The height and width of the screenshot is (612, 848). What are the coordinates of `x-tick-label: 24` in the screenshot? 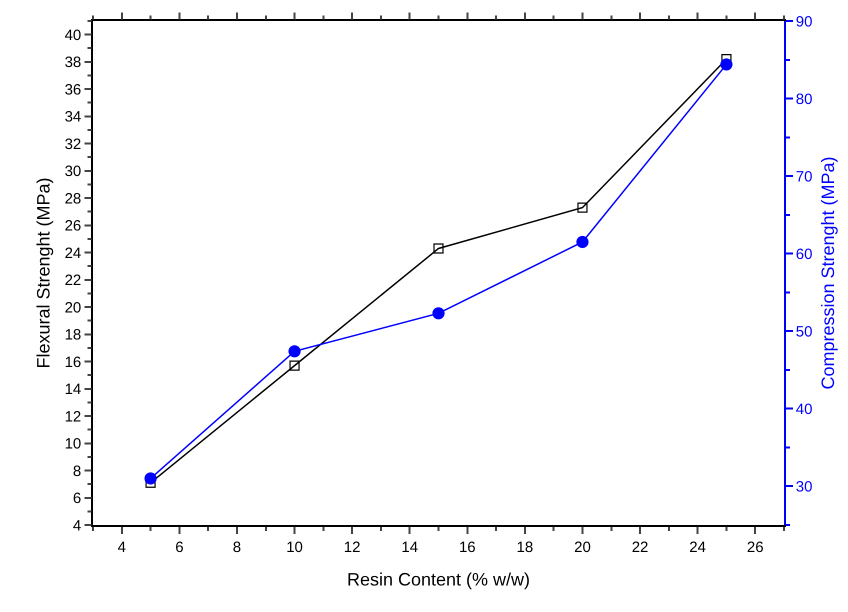 It's located at (697, 547).